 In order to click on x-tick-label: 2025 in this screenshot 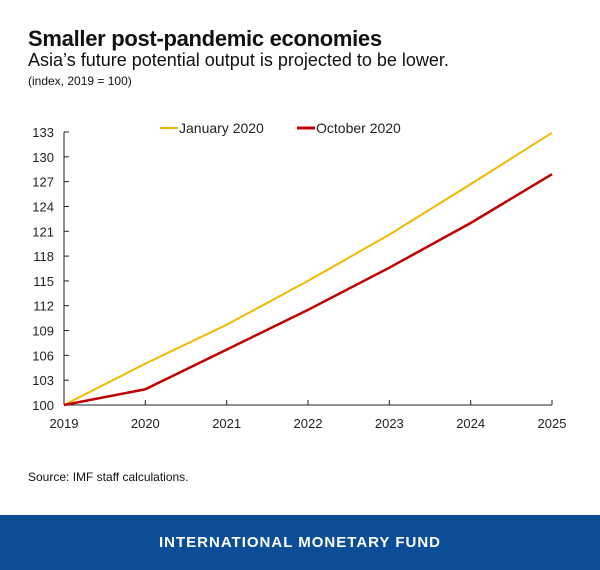, I will do `click(552, 423)`.